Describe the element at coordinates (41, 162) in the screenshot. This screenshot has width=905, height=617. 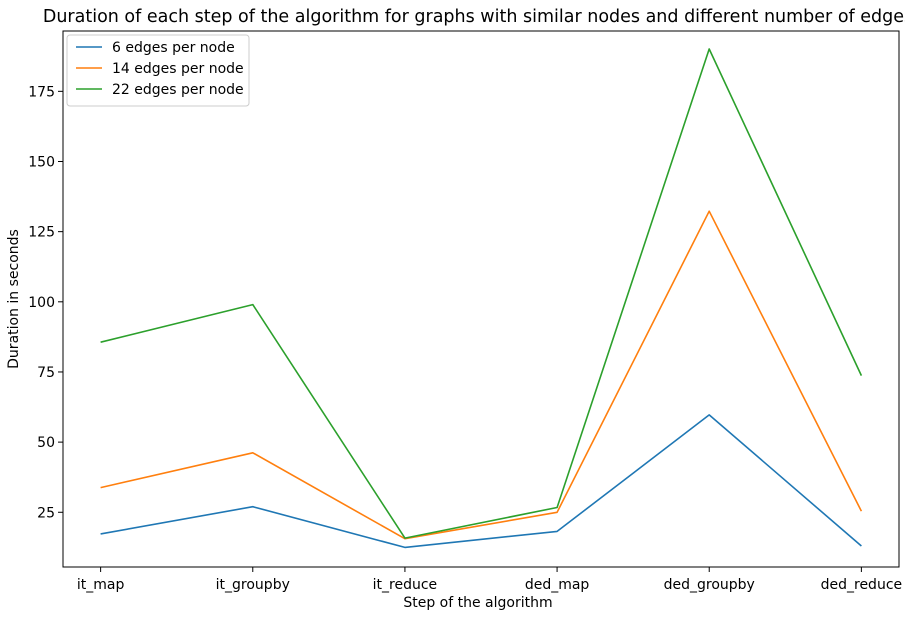
I see `y-tick-label: 150` at that location.